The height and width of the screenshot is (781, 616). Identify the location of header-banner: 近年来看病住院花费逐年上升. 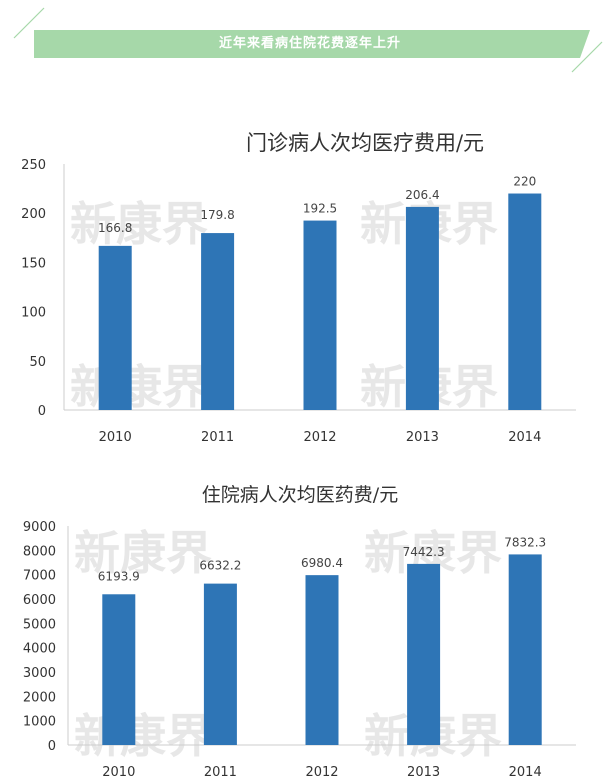
(308, 40).